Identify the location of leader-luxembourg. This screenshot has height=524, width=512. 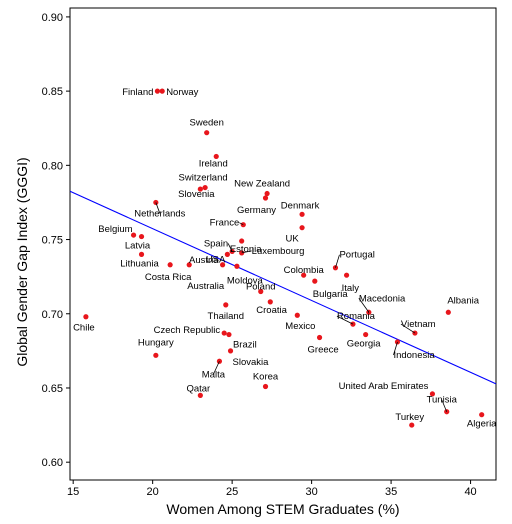
(246, 252).